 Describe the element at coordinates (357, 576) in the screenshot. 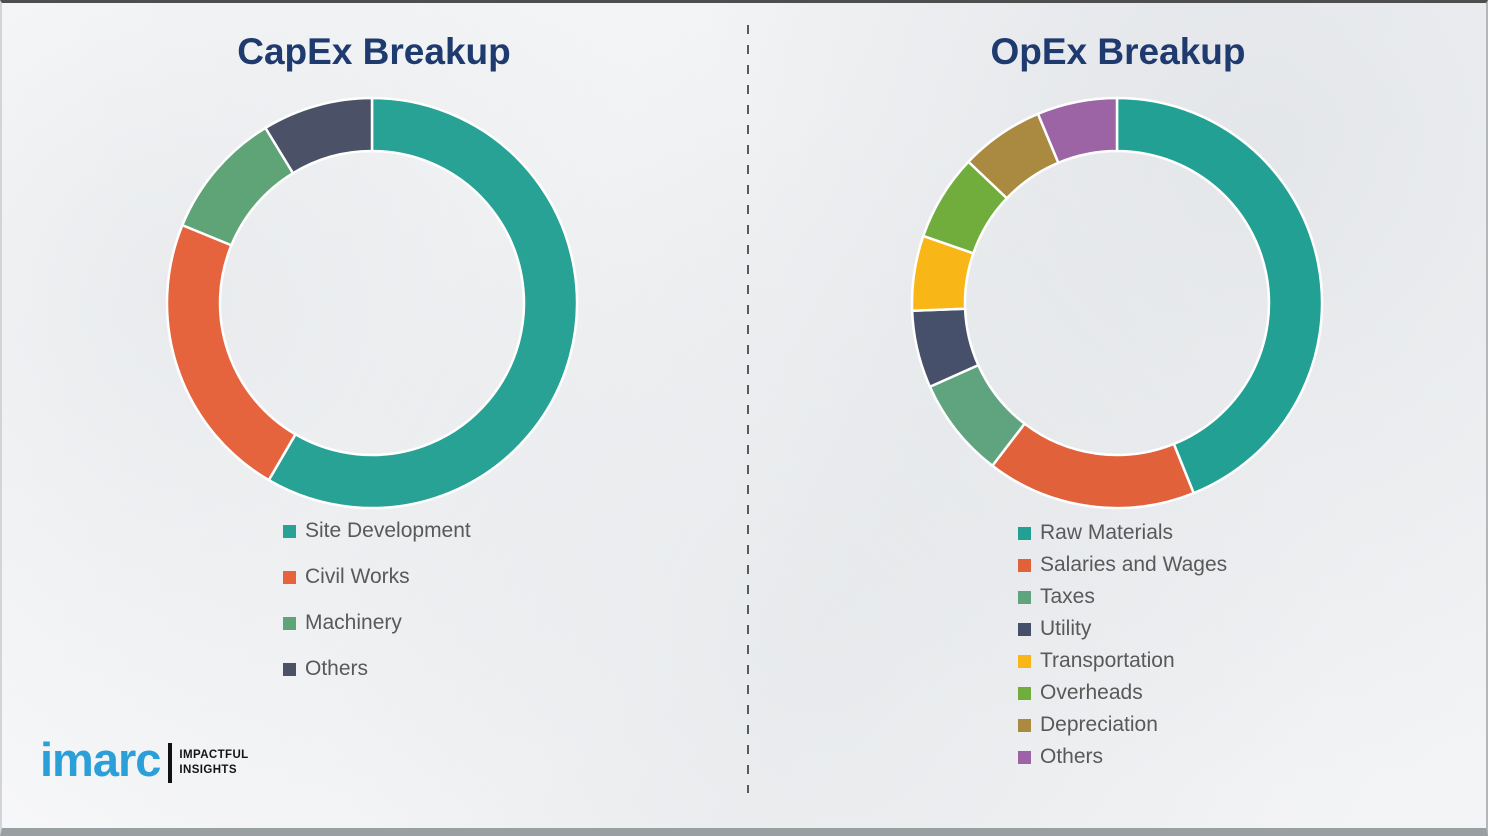

I see `legend-label: Civil Works` at that location.